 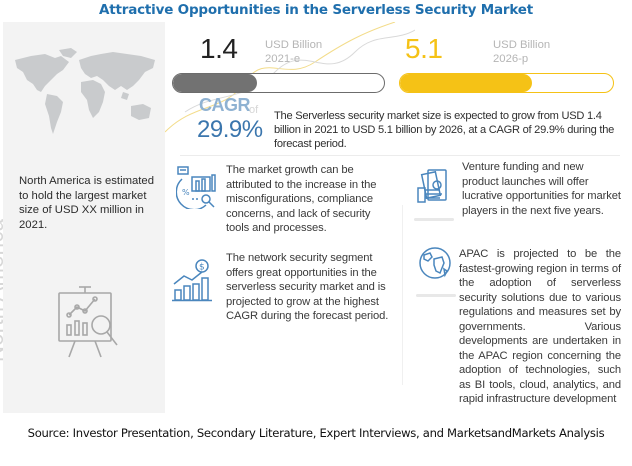 I want to click on decorative-curves, so click(x=290, y=77).